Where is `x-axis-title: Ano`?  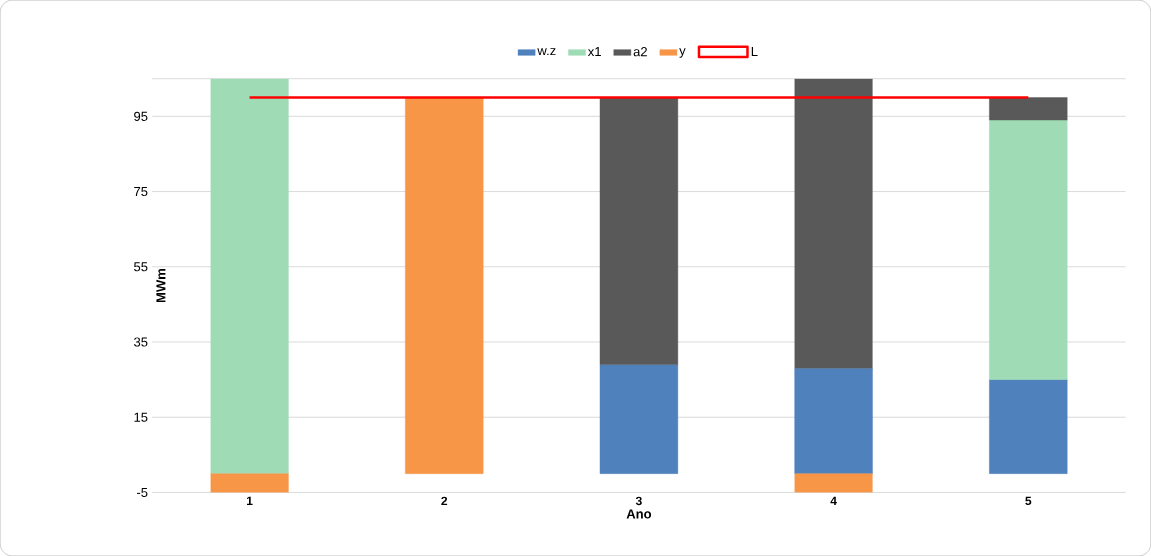
x-axis-title: Ano is located at coordinates (639, 514).